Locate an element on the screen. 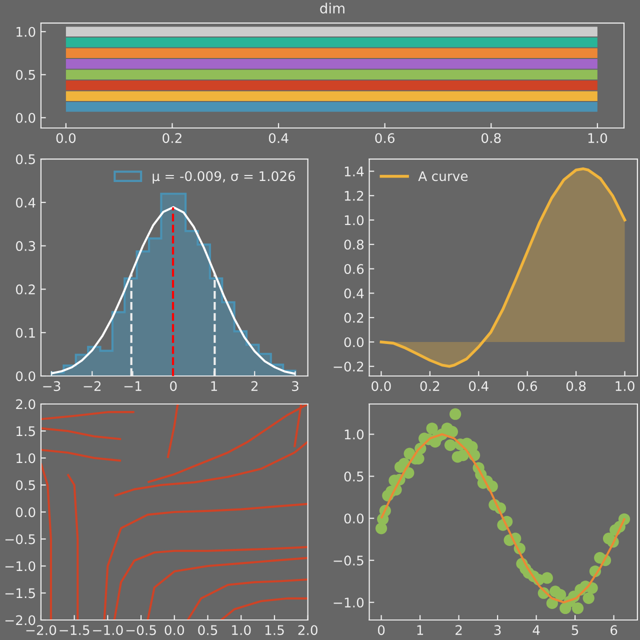  y-tick-label: −0.2 is located at coordinates (349, 367).